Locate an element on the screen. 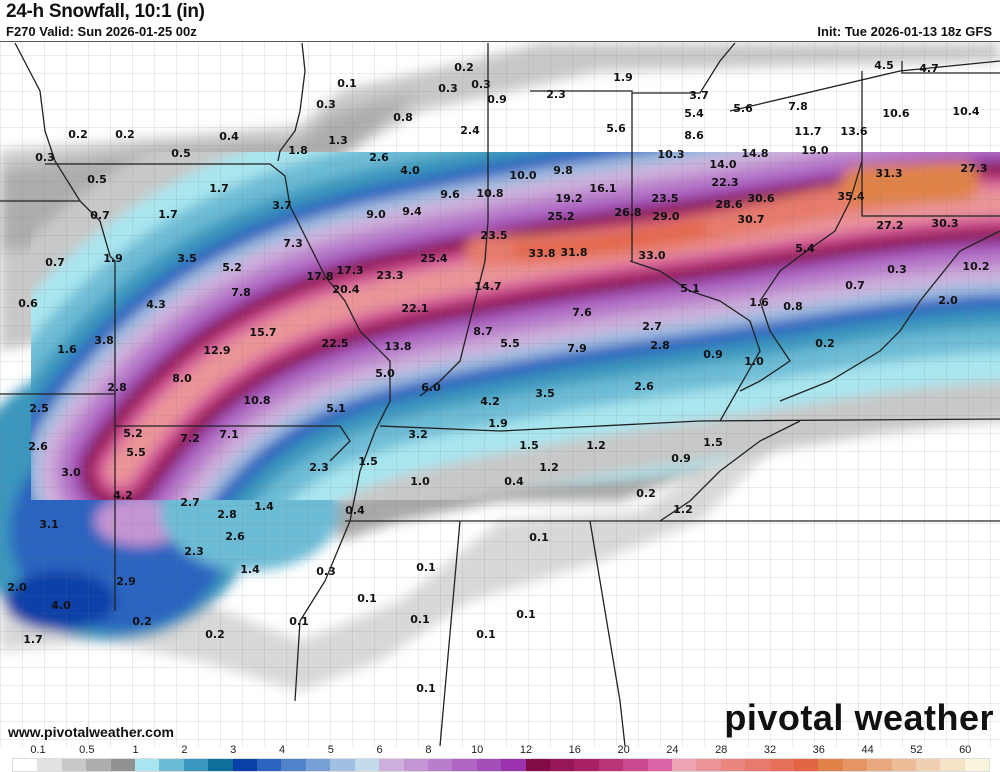  snowfall-value-label: 30.7 is located at coordinates (750, 219).